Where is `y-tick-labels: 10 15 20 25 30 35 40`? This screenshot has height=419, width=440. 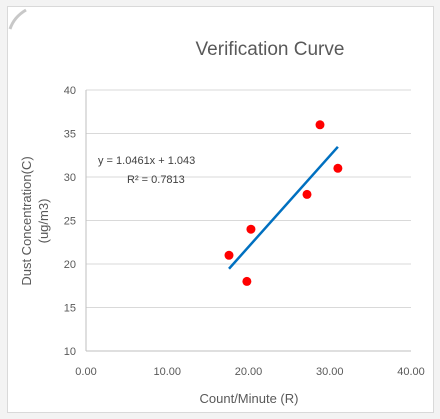
y-tick-labels: 10 15 20 25 30 35 40 is located at coordinates (70, 221).